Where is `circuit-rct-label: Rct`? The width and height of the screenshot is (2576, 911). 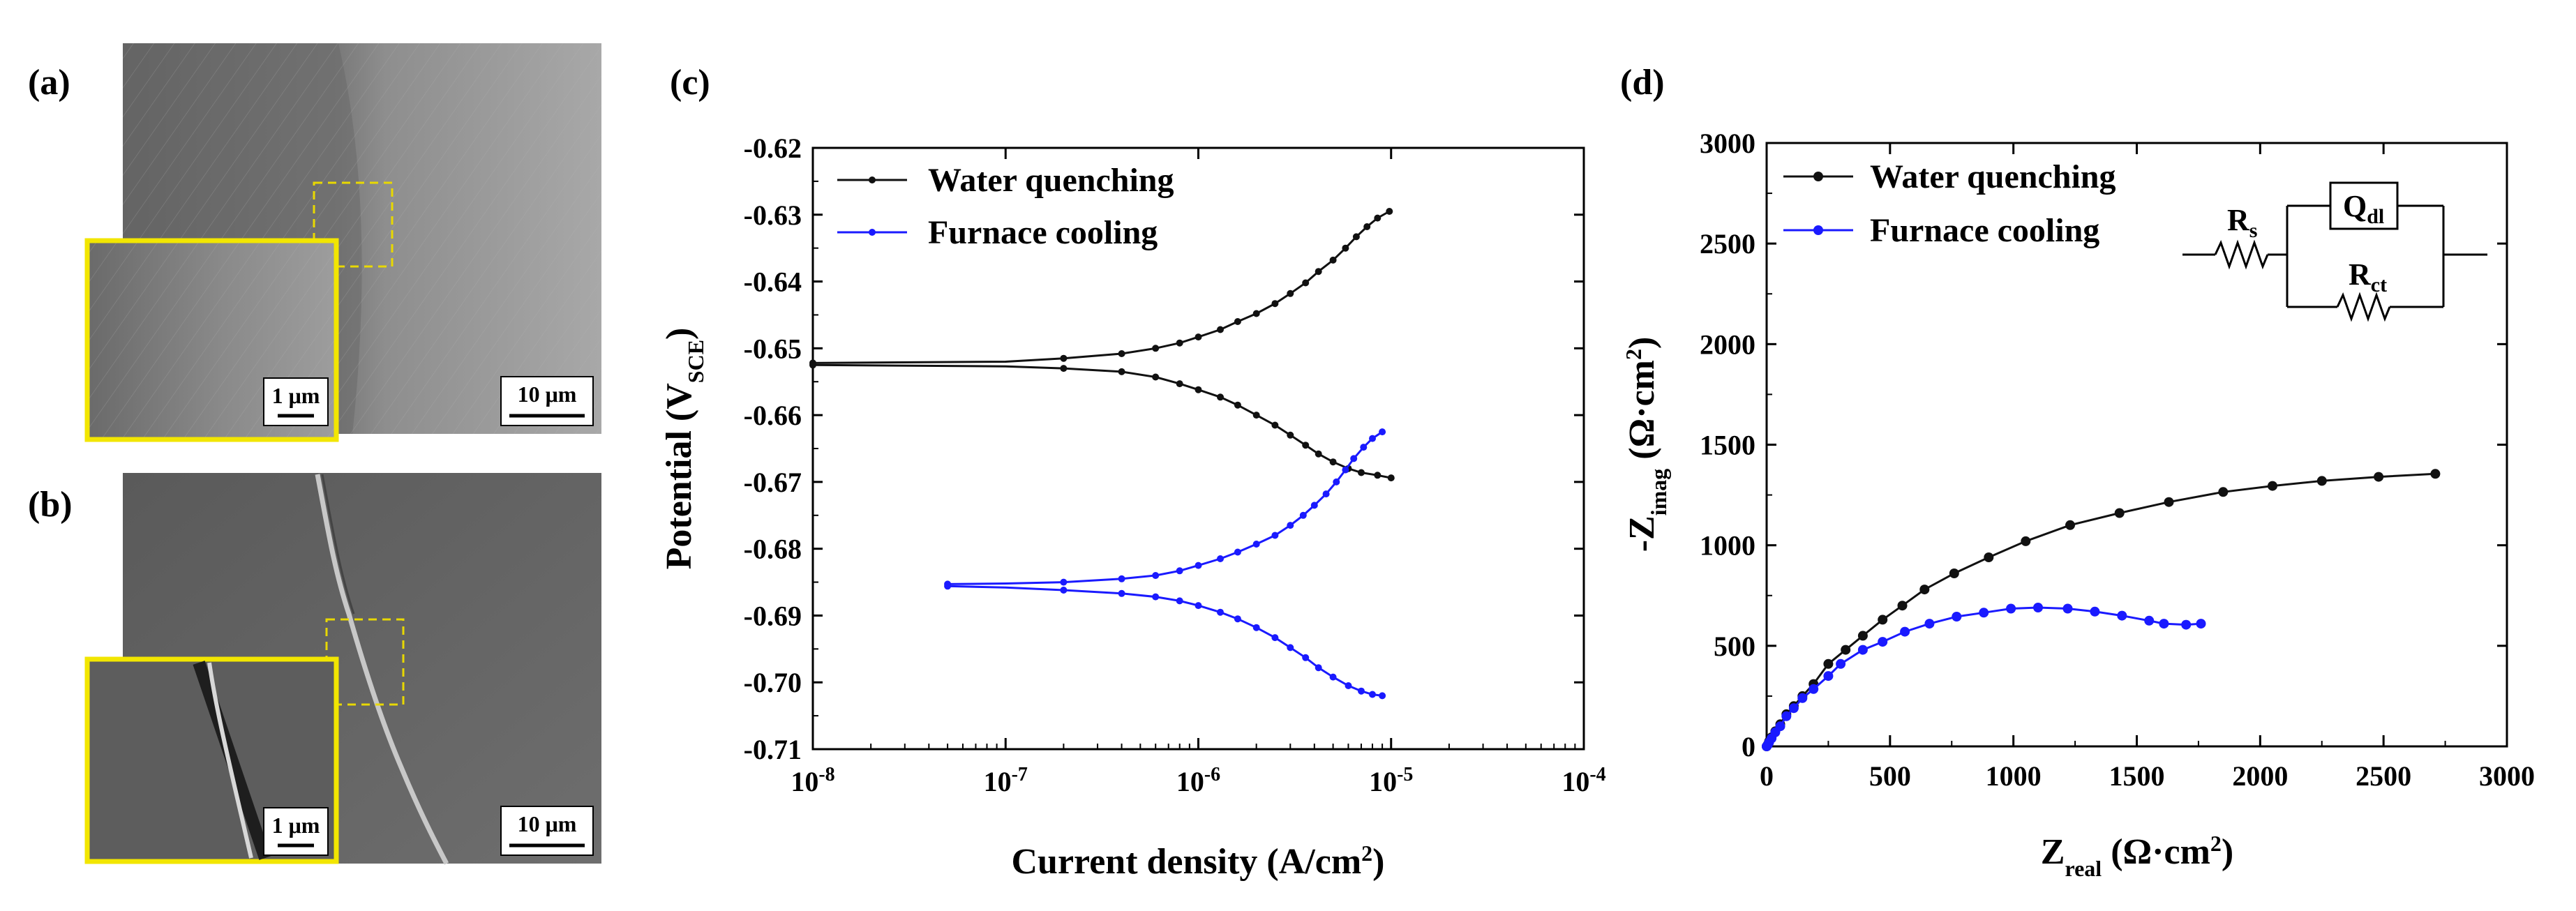 circuit-rct-label: Rct is located at coordinates (2368, 276).